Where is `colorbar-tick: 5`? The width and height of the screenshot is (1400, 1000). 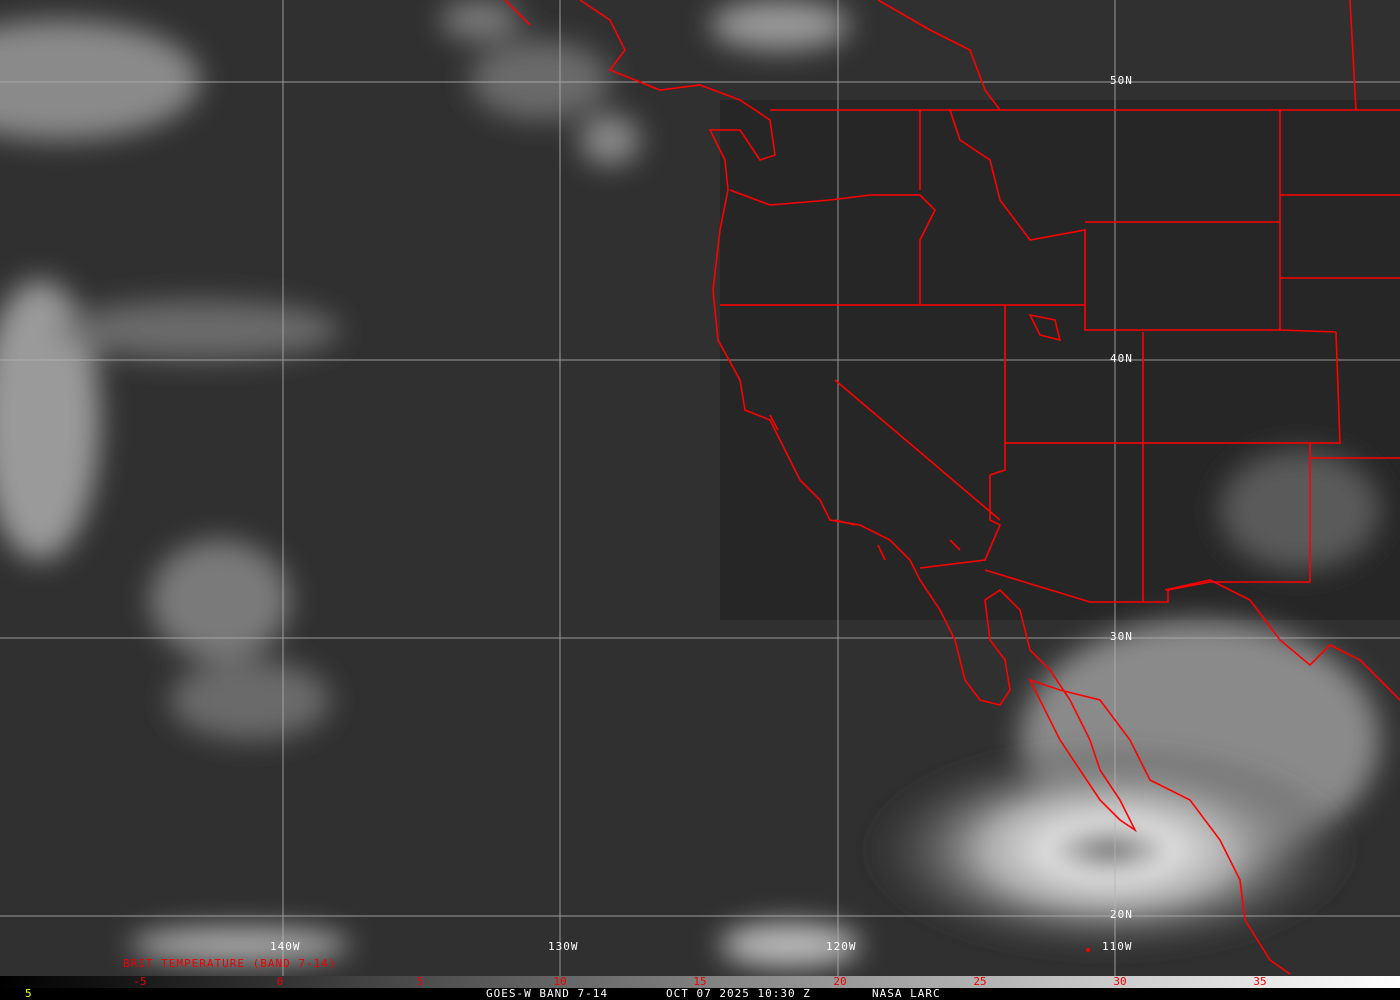
colorbar-tick: 5 is located at coordinates (420, 981).